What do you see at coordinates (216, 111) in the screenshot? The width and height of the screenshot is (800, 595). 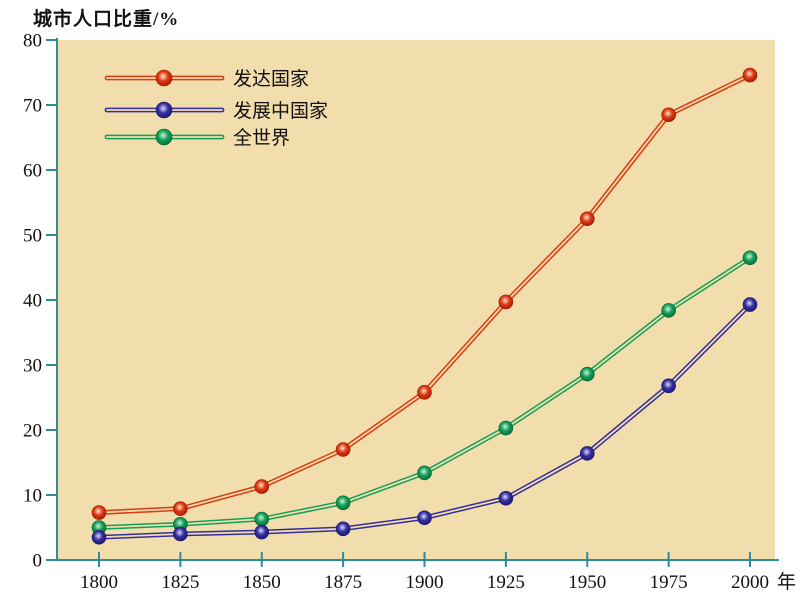 I see `legend-item-1: 发展中国家` at bounding box center [216, 111].